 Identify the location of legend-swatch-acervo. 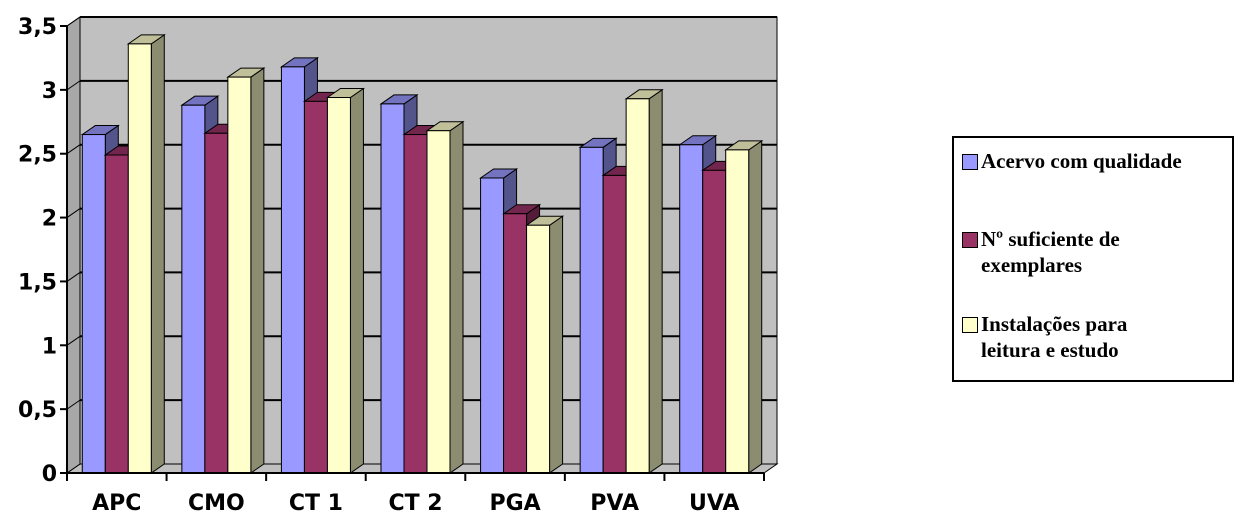
(970, 162).